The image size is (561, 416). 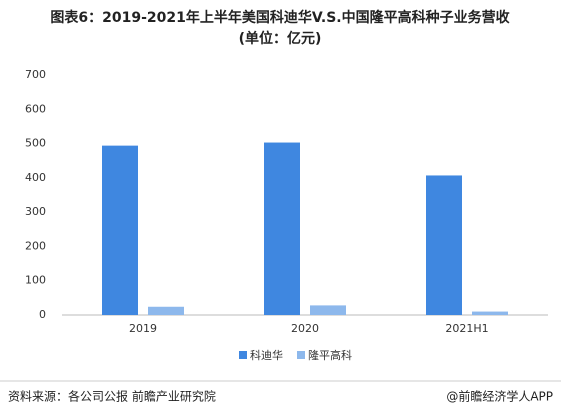 What do you see at coordinates (280, 17) in the screenshot?
I see `chart-title: 图表6：2019-2021年上半年美国科迪华V.S.中国隆平高科种子业务营收` at bounding box center [280, 17].